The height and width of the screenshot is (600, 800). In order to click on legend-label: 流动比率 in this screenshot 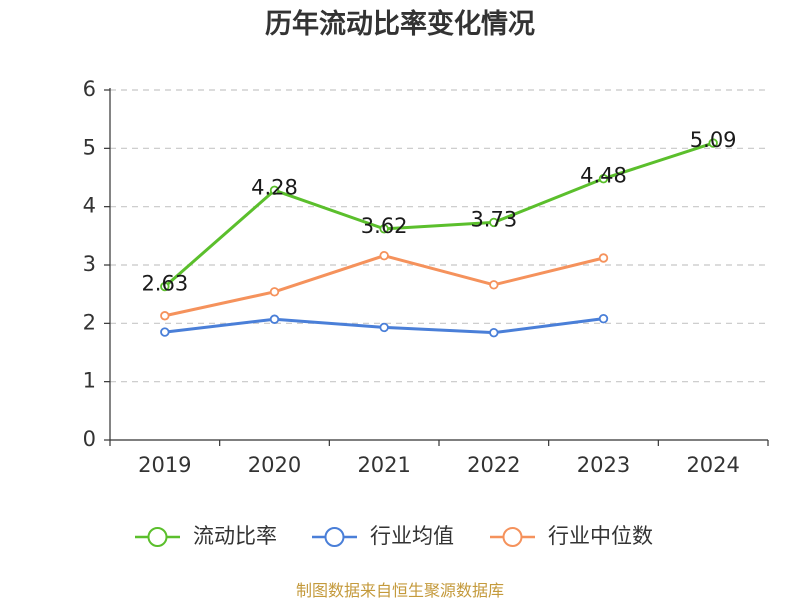, I will do `click(235, 536)`.